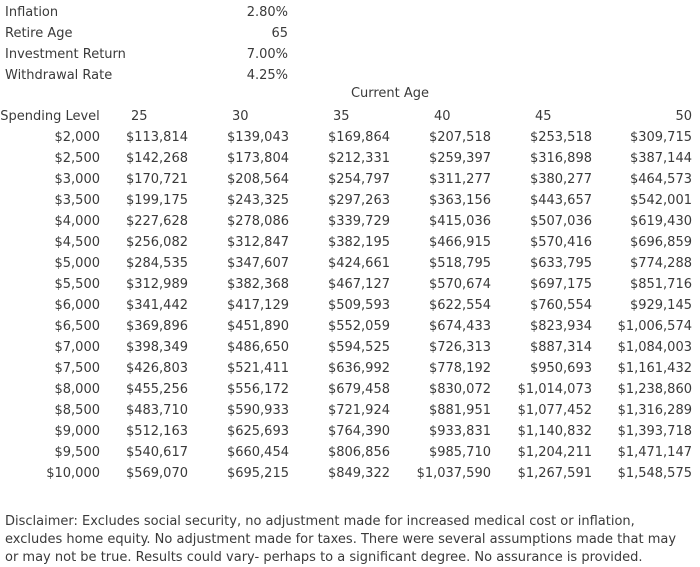  What do you see at coordinates (257, 368) in the screenshot?
I see `savings-value-cell: $521,411` at bounding box center [257, 368].